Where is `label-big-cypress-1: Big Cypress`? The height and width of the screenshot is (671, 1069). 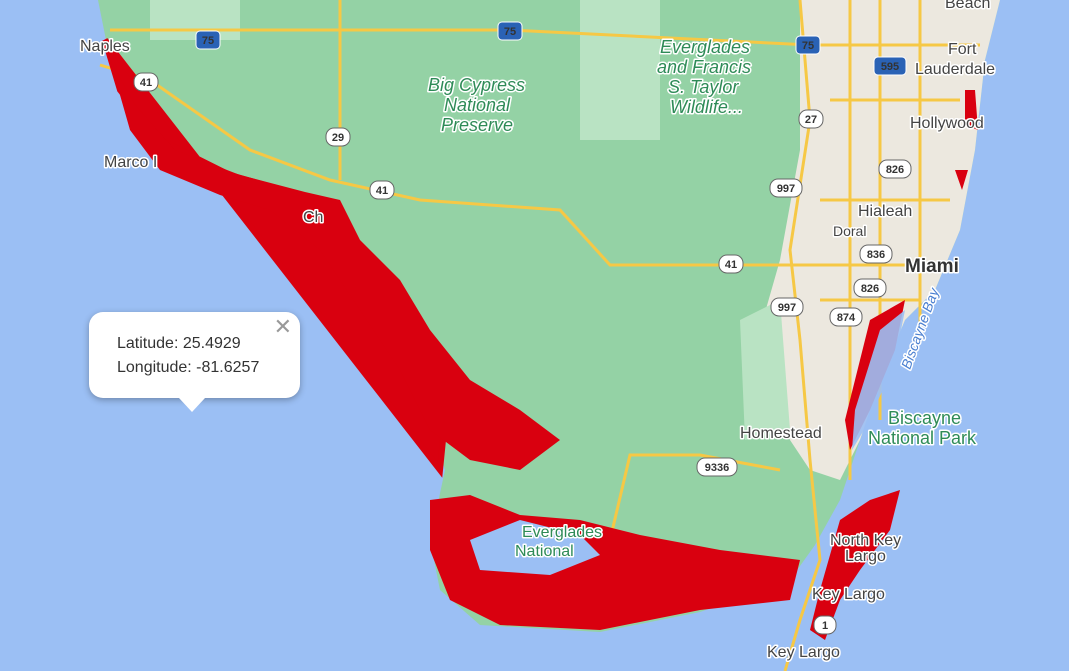 label-big-cypress-1: Big Cypress is located at coordinates (476, 85).